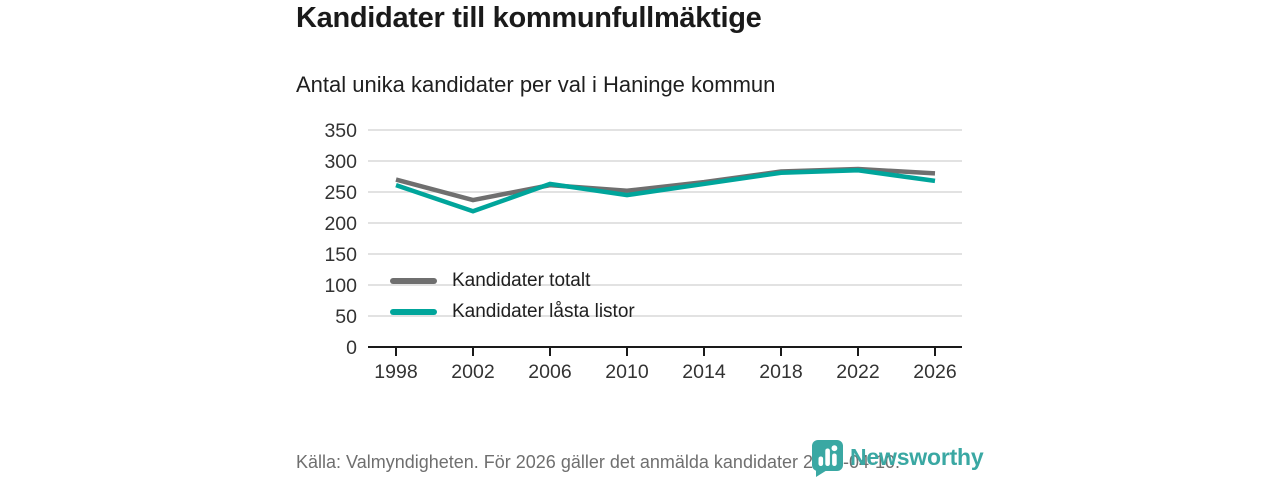  I want to click on legend-item-lasta-listor: Kandidater låsta listor, so click(512, 311).